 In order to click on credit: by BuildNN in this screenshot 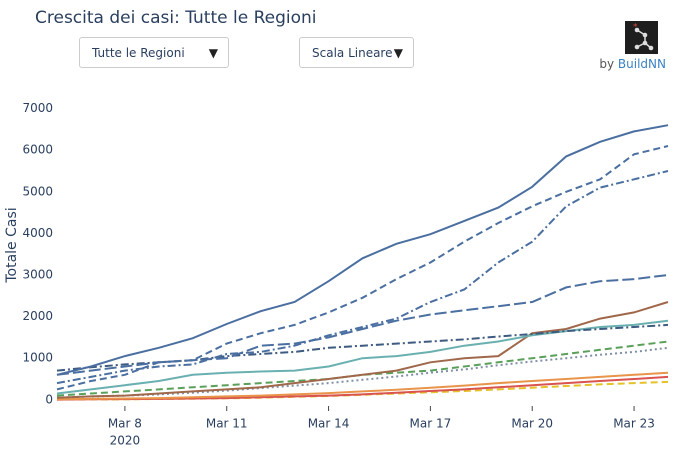, I will do `click(632, 64)`.